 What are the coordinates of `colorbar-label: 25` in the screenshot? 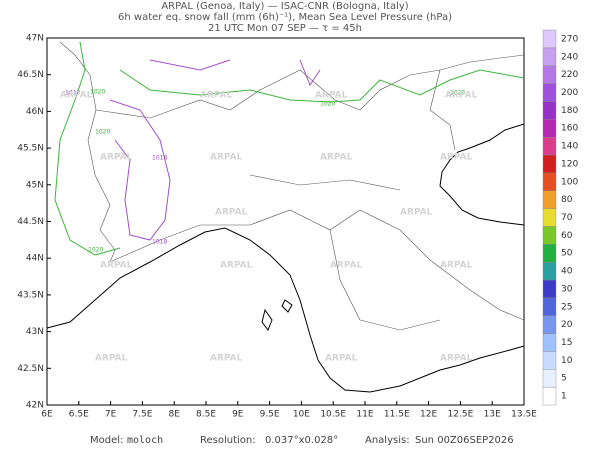 It's located at (566, 307).